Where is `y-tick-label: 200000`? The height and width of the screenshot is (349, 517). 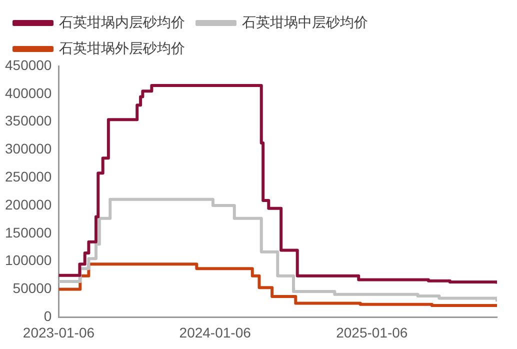
y-tick-label: 200000 is located at coordinates (28, 204).